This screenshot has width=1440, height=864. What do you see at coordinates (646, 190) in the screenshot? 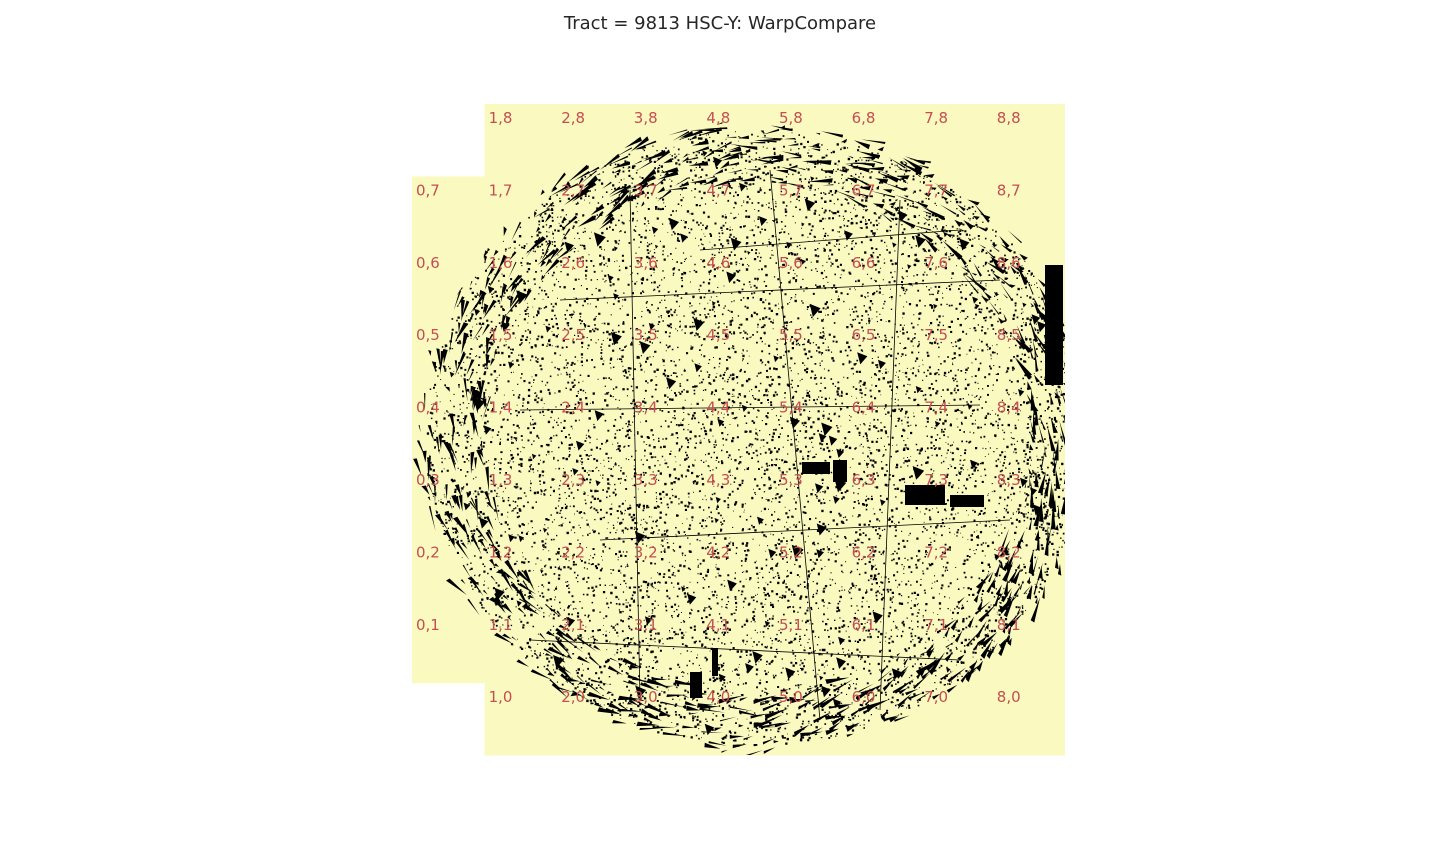
I see `patch-label: 3,7` at bounding box center [646, 190].